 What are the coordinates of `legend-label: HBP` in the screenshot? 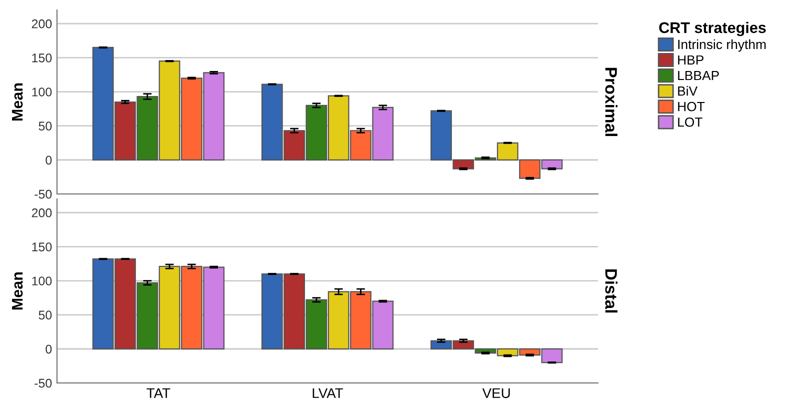 It's located at (691, 60).